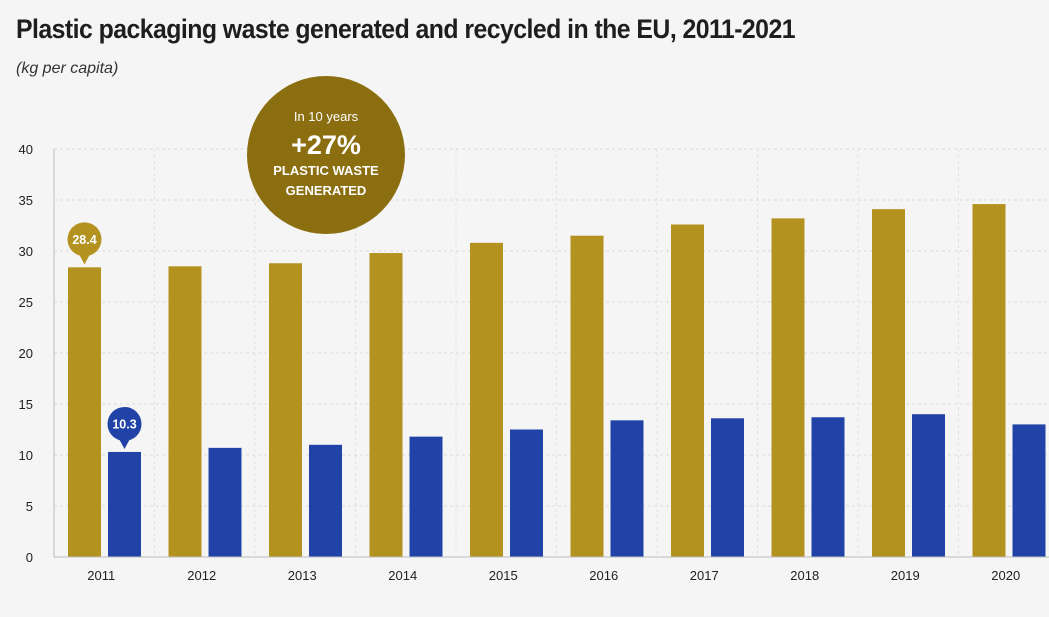 The width and height of the screenshot is (1049, 617). Describe the element at coordinates (788, 388) in the screenshot. I see `bar-generated-2018` at that location.